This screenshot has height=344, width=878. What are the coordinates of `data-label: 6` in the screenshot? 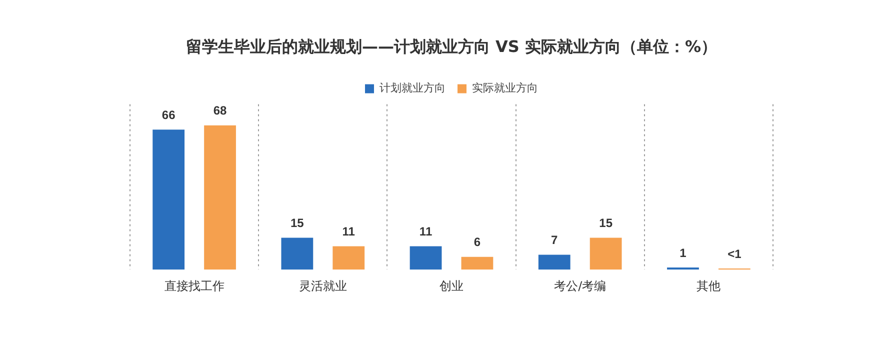 It's located at (477, 242).